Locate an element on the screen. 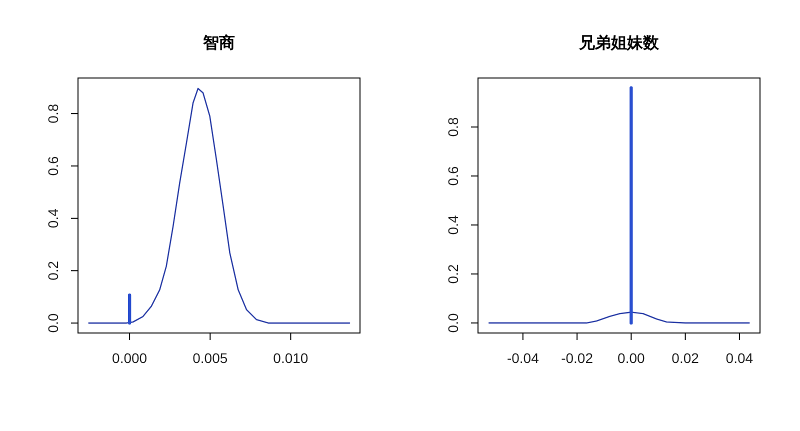  chart-title: 智商 is located at coordinates (218, 43).